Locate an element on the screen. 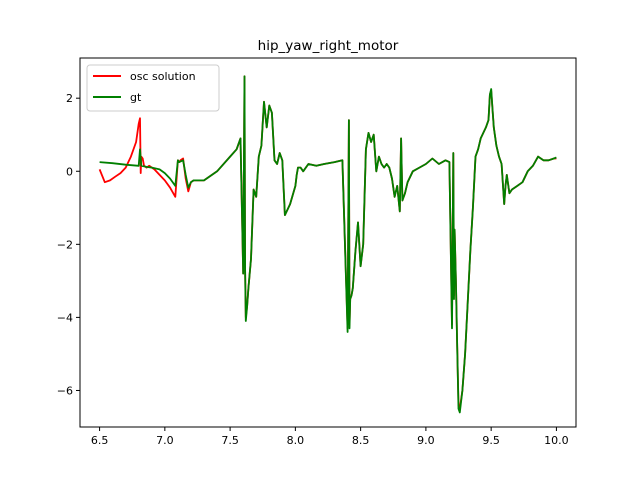  x-axis: 6.5 7.0 7.5 8.0 8.5 9.0 9.5 10.0 is located at coordinates (330, 437).